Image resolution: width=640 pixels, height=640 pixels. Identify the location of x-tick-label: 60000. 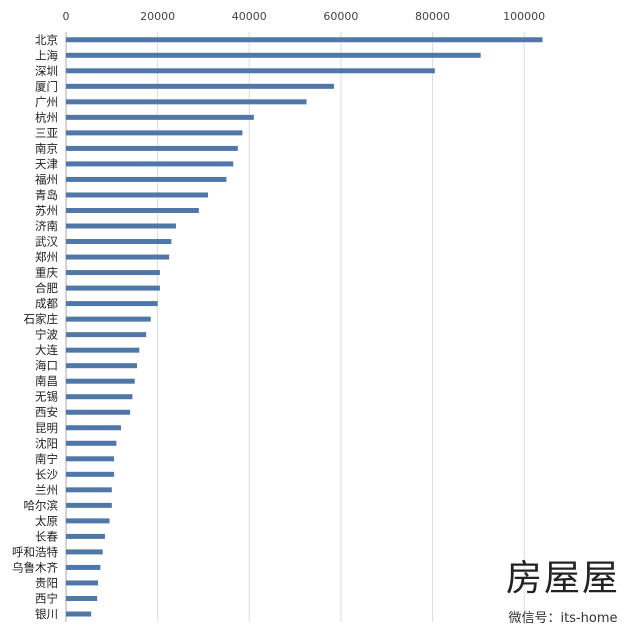
(340, 16).